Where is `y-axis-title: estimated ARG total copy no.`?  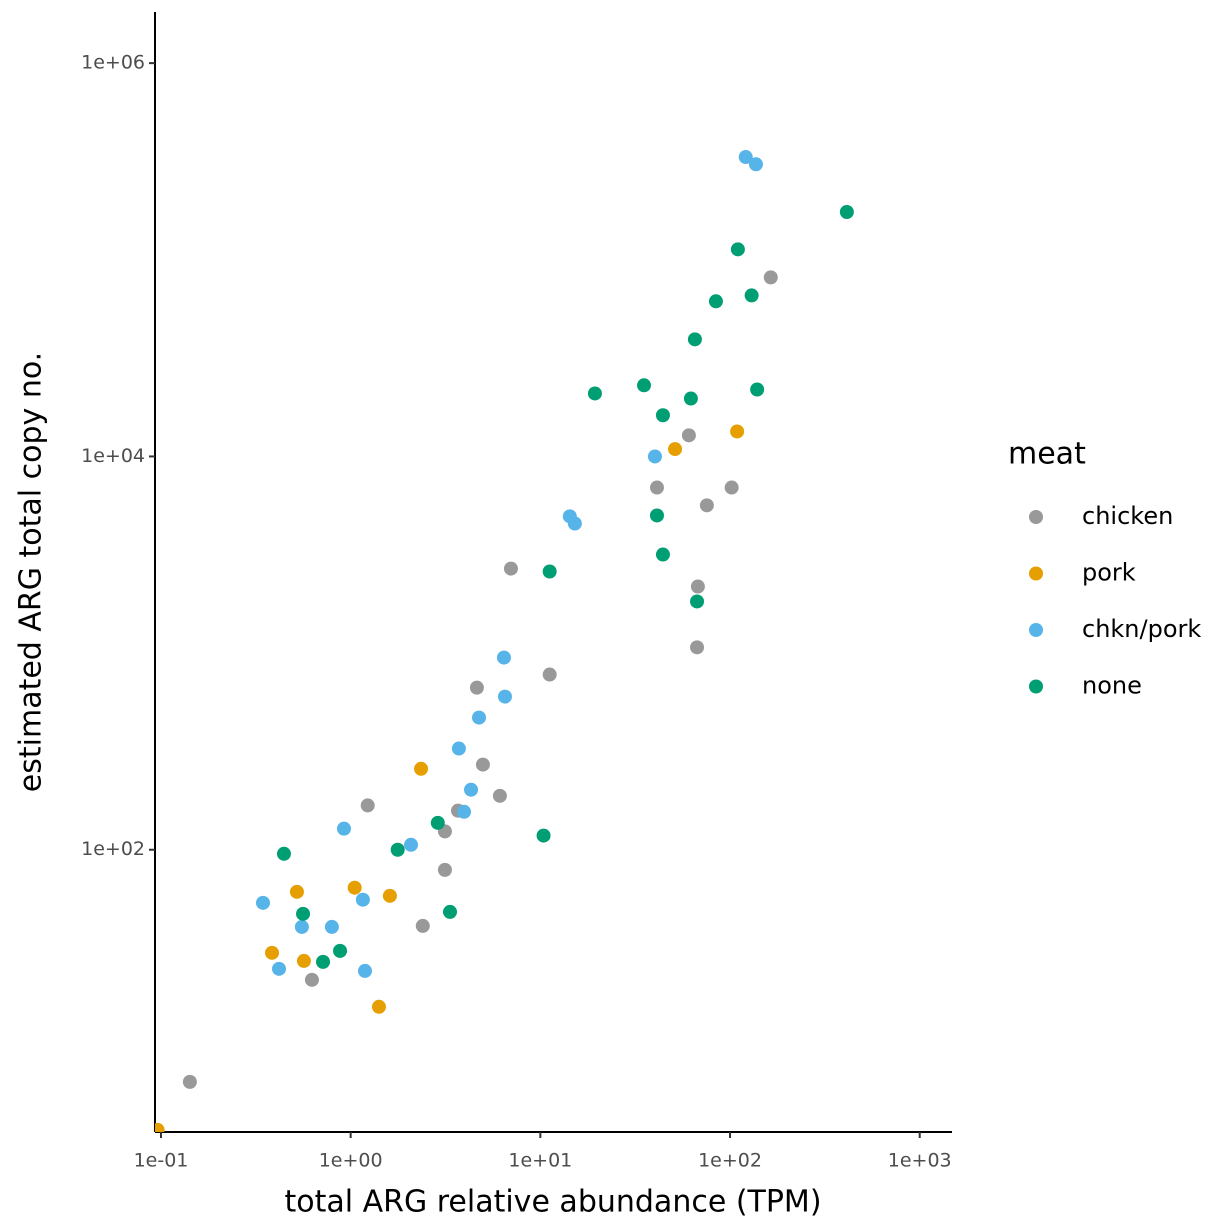 y-axis-title: estimated ARG total copy no. is located at coordinates (31, 572).